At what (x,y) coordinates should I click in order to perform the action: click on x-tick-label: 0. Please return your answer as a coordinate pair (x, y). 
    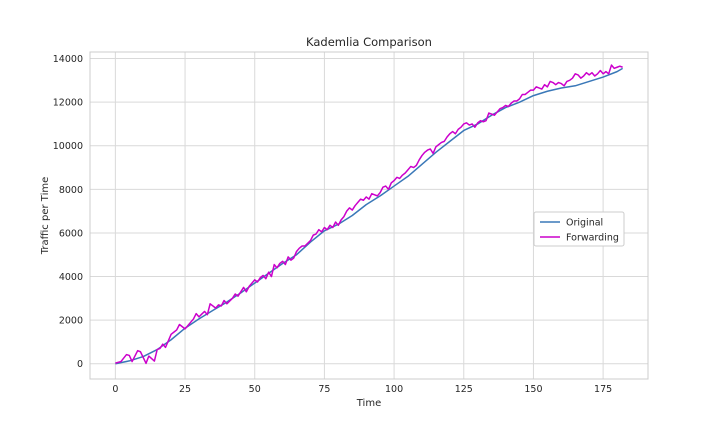
    Looking at the image, I should click on (115, 389).